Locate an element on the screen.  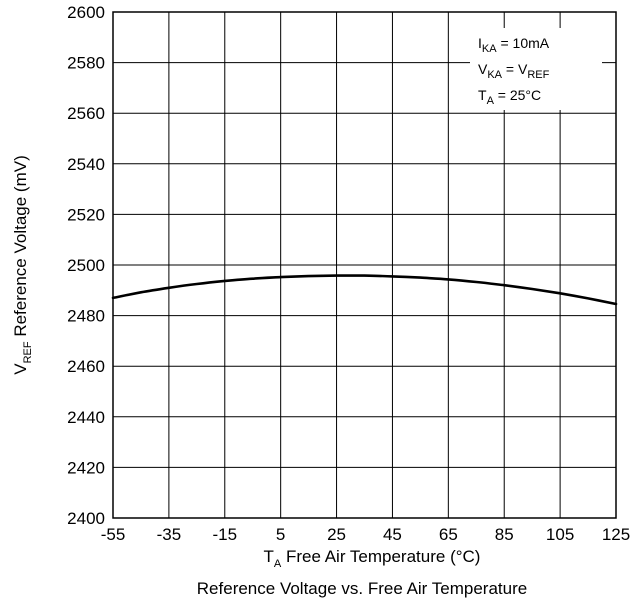
x-tick-label: 105 is located at coordinates (560, 534).